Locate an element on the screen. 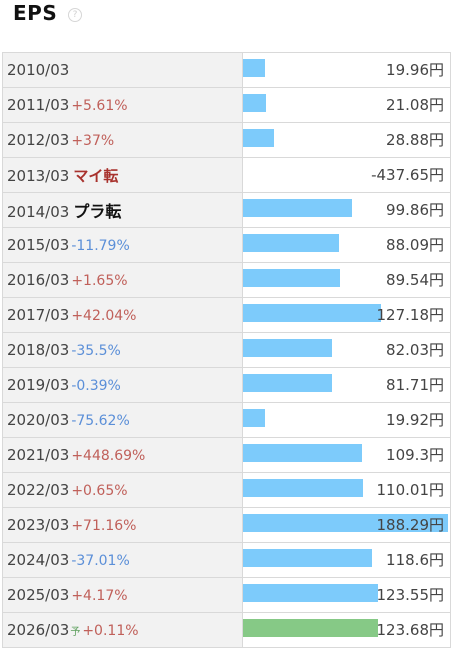 The image size is (451, 665). table-row: 2014/03 プラ転 99.86円 is located at coordinates (226, 210).